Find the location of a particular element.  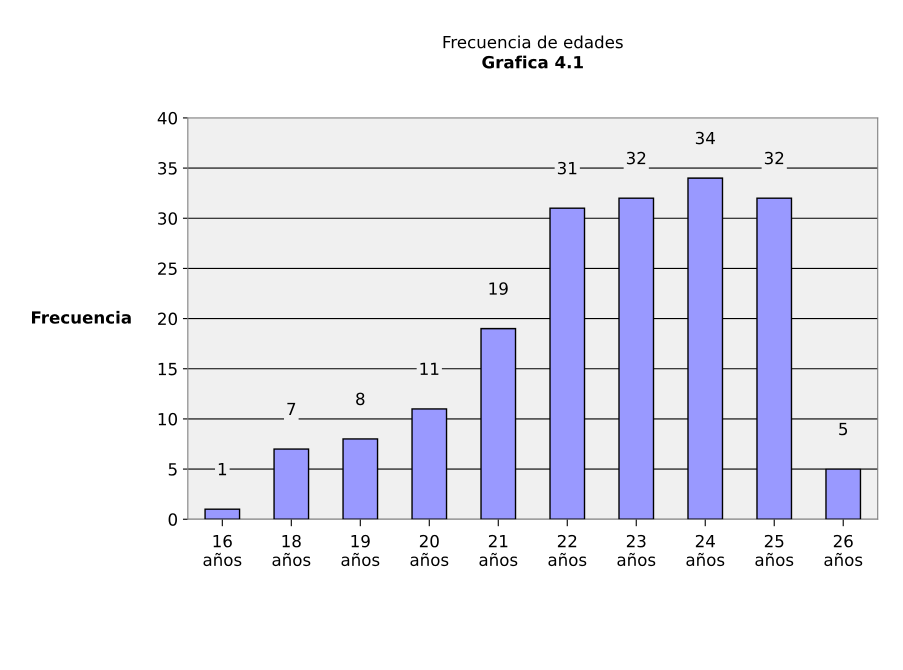

y-tick-label: 40 is located at coordinates (167, 118).